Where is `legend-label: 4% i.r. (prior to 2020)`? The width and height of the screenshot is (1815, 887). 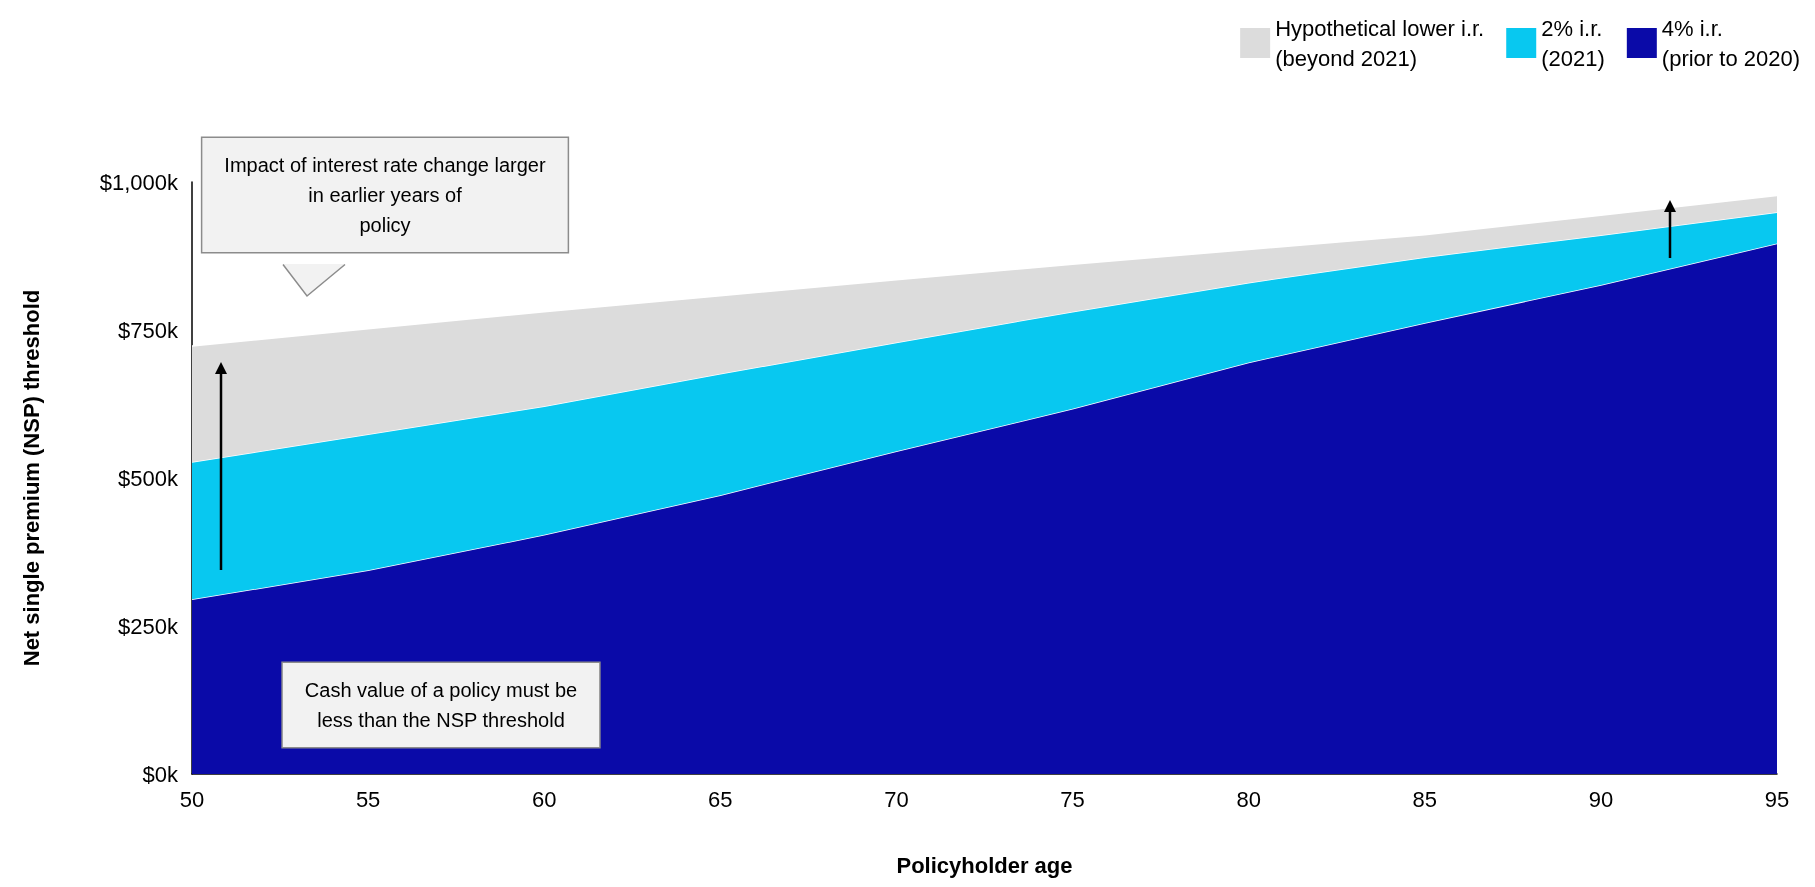
legend-label: 4% i.r. (prior to 2020) is located at coordinates (1731, 43).